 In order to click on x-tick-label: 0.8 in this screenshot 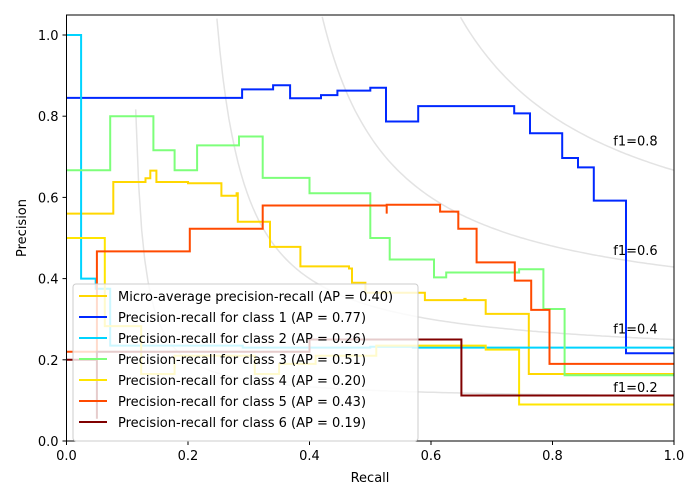, I will do `click(552, 456)`.